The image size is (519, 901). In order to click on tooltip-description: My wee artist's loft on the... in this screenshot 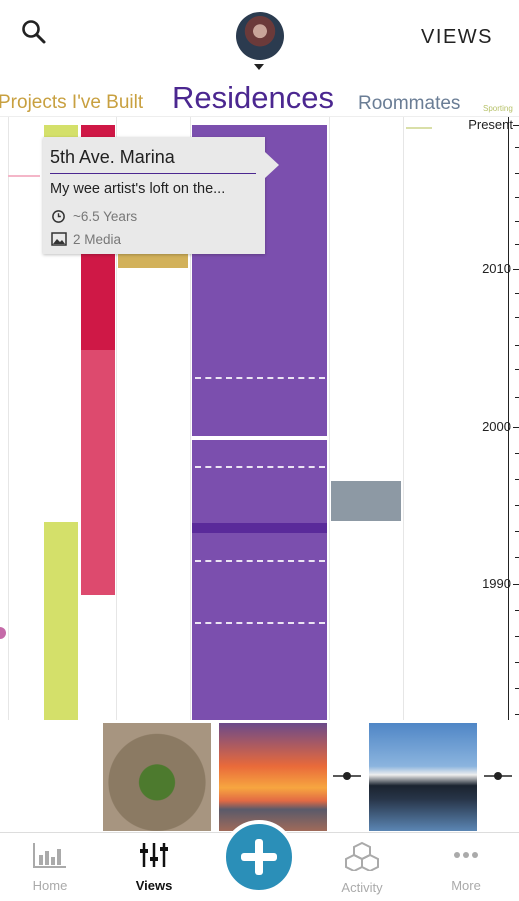, I will do `click(138, 189)`.